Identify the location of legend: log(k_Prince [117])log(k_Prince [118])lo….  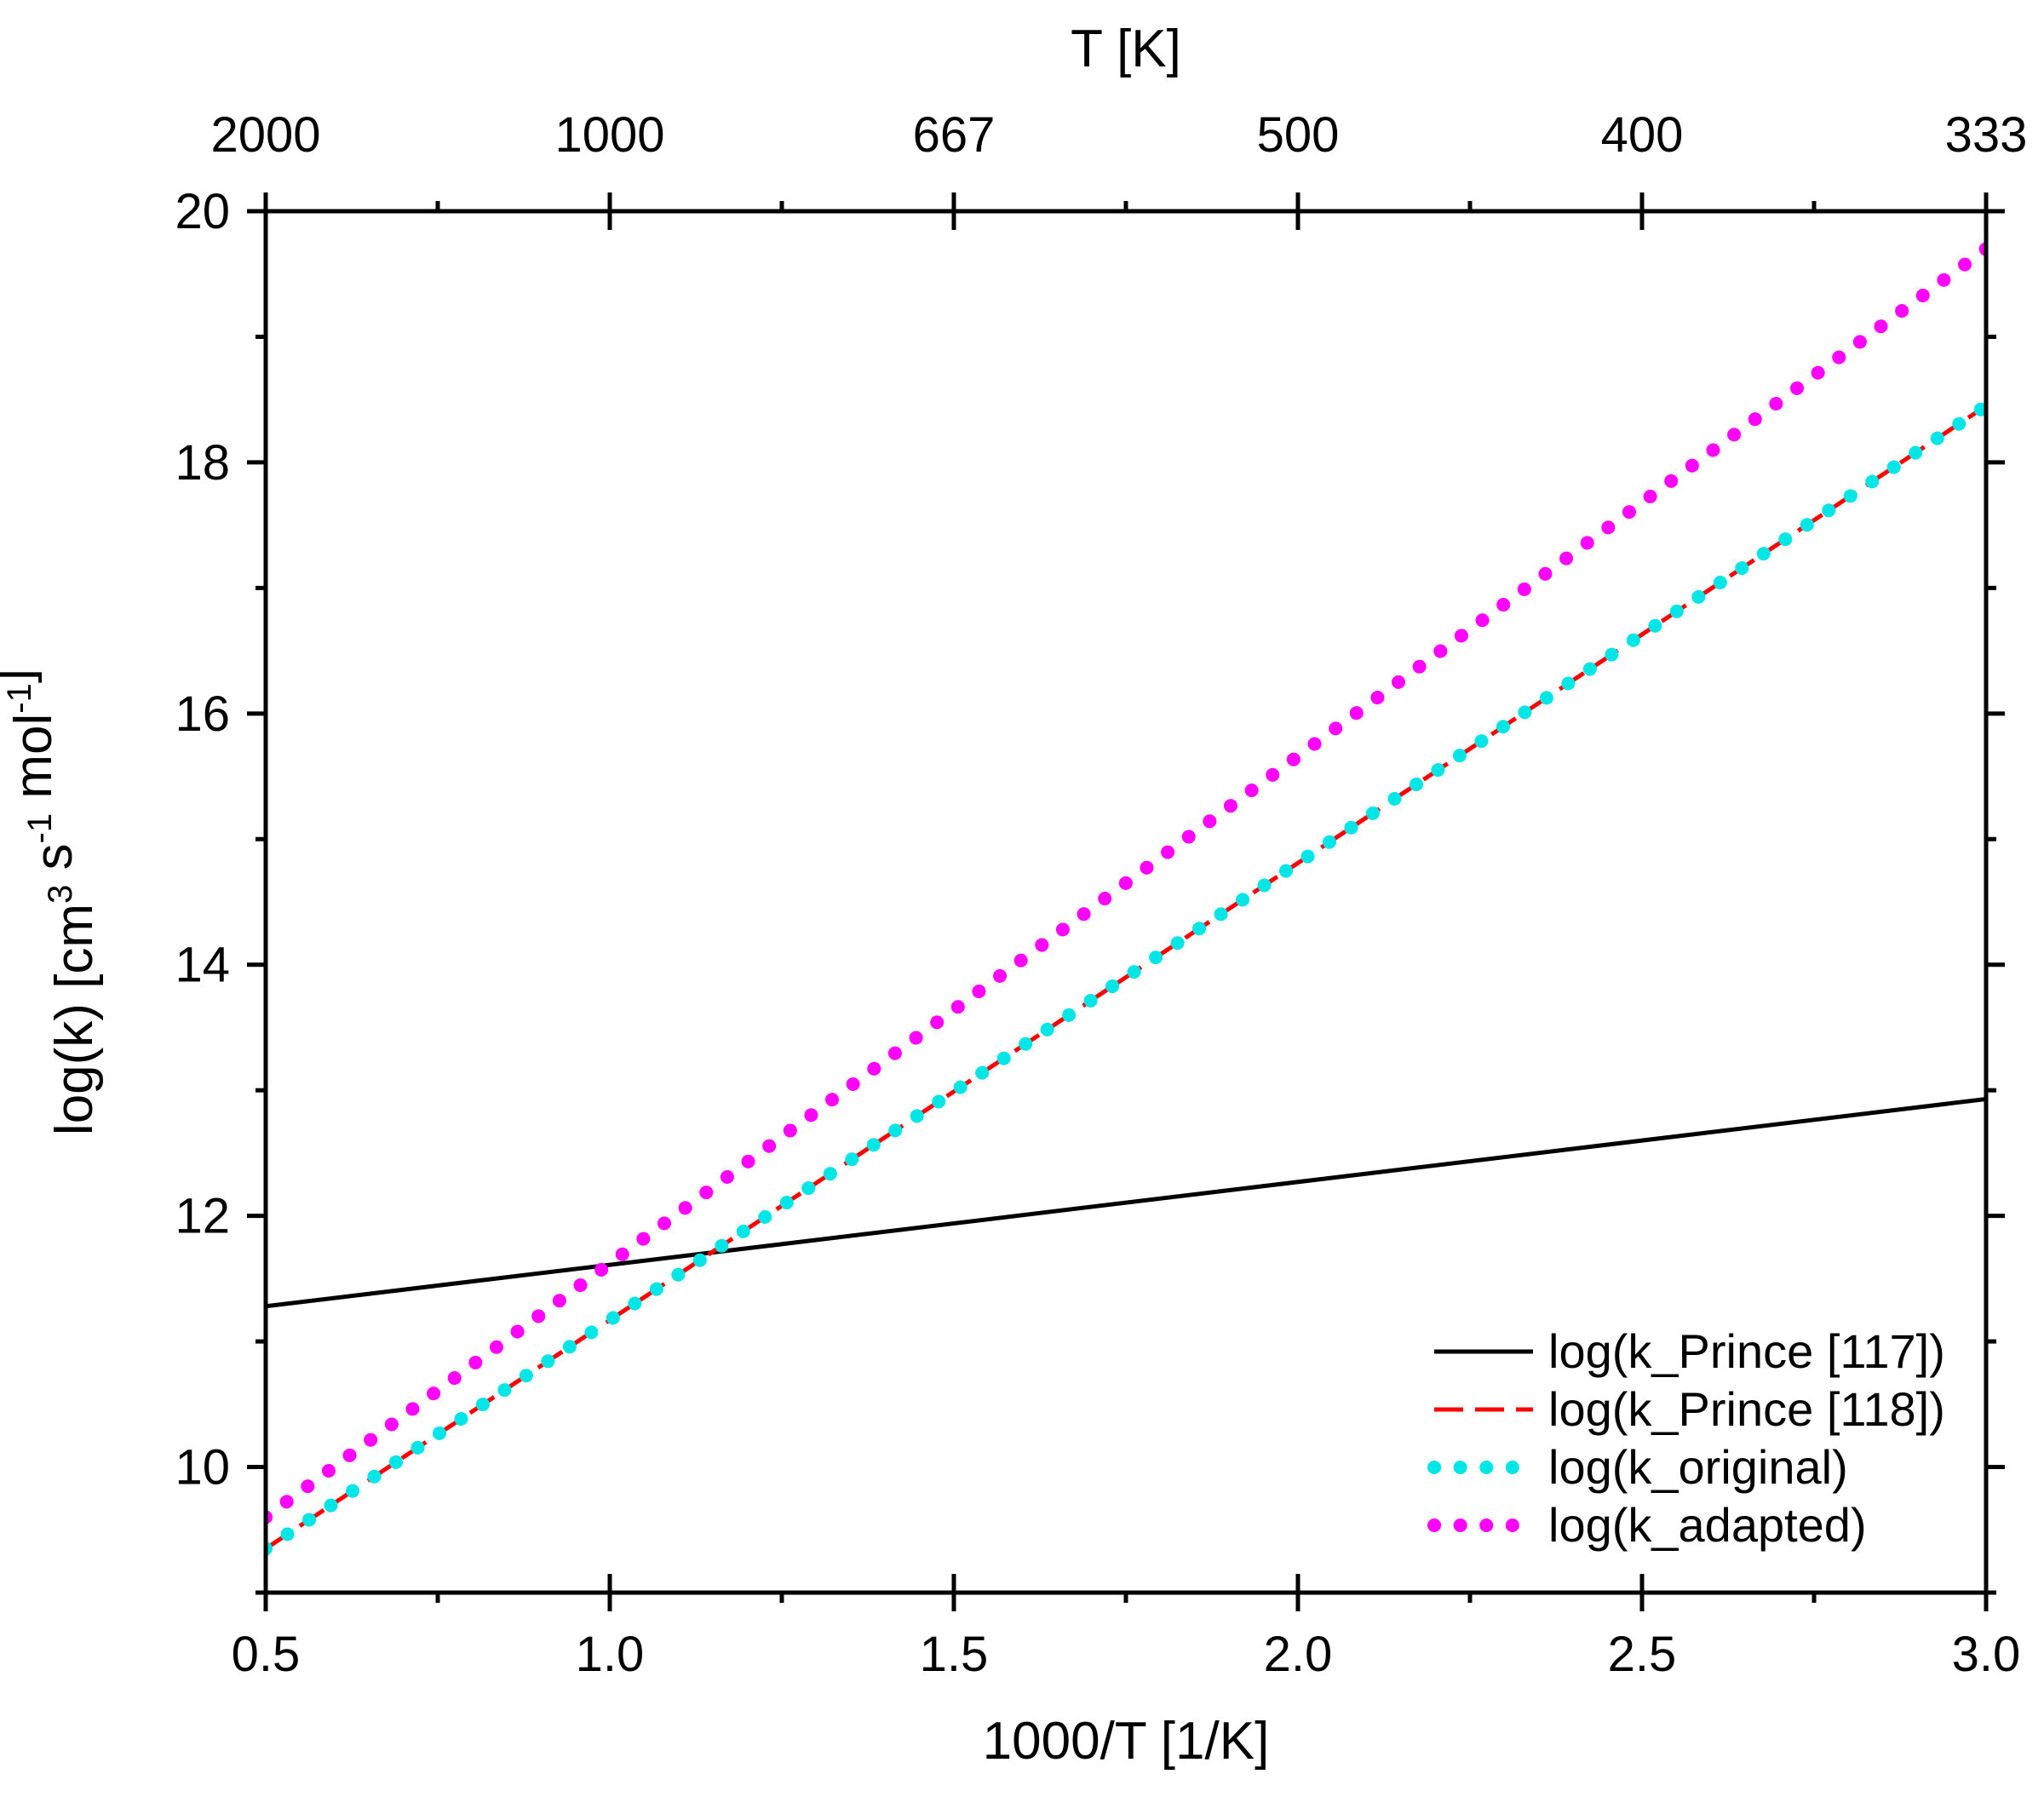
(1686, 1438).